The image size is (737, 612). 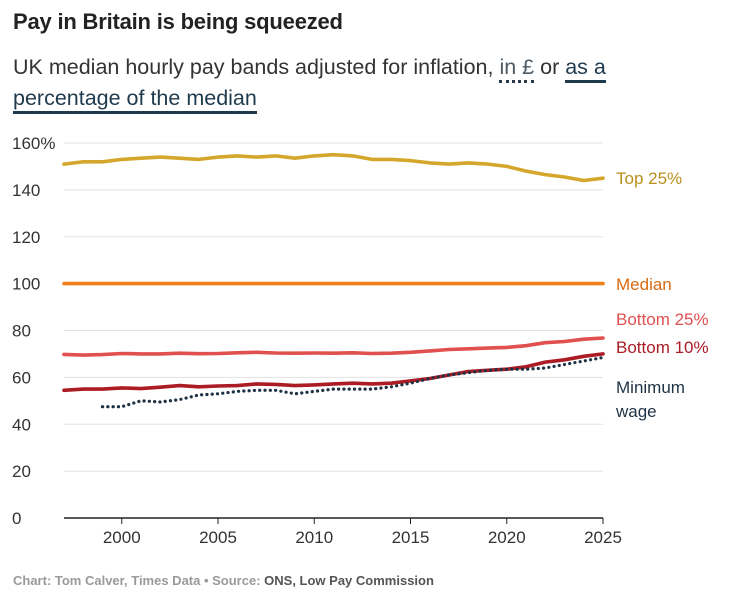 I want to click on series-label-minimum_wage: wage, so click(x=636, y=411).